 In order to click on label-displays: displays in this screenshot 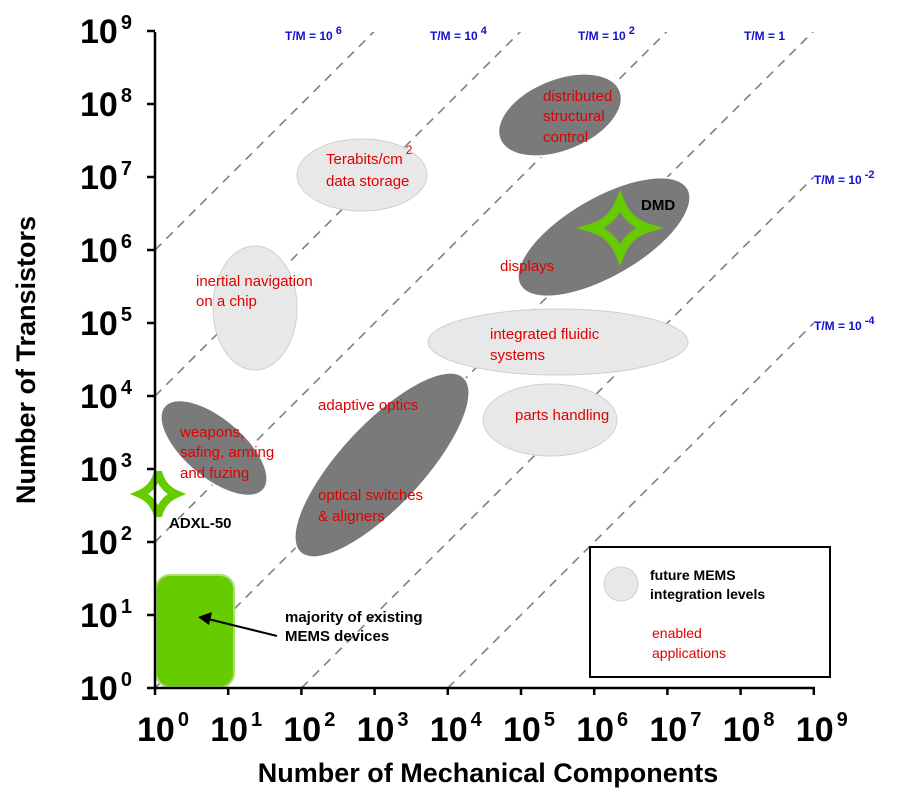, I will do `click(527, 266)`.